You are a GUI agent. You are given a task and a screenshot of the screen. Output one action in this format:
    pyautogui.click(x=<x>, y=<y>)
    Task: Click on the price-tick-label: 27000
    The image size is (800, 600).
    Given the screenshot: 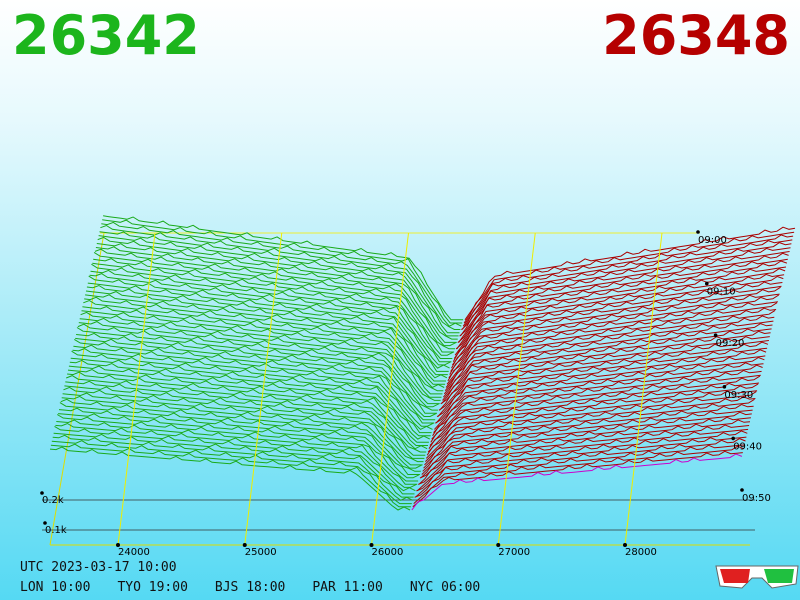 What is the action you would take?
    pyautogui.click(x=514, y=552)
    